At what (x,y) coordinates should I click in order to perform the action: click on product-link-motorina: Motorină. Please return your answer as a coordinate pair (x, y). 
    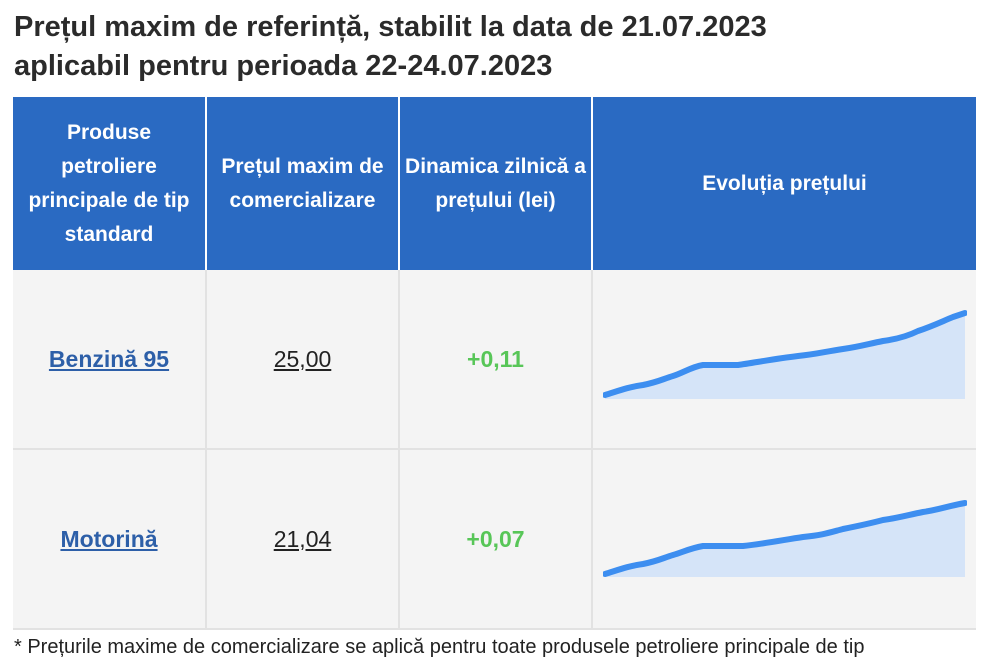
    Looking at the image, I should click on (109, 538).